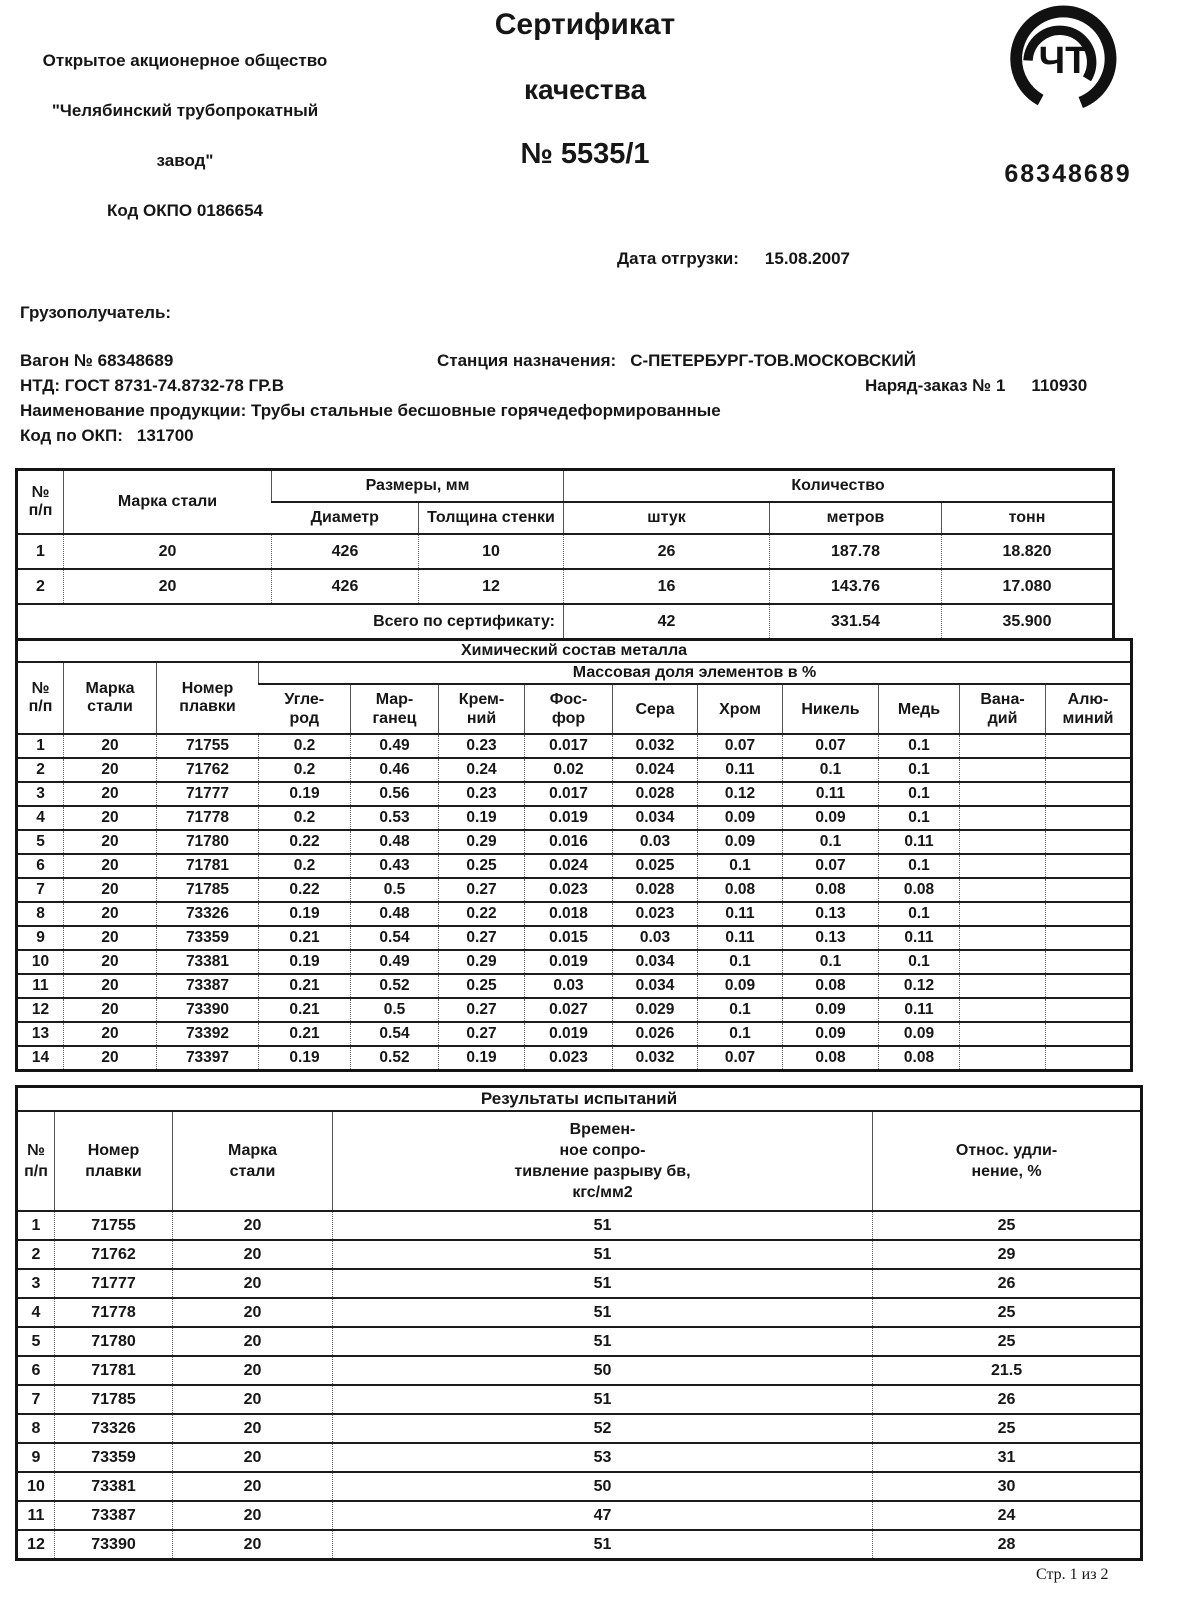  What do you see at coordinates (579, 1098) in the screenshot?
I see `results-table-title: Результаты испытаний` at bounding box center [579, 1098].